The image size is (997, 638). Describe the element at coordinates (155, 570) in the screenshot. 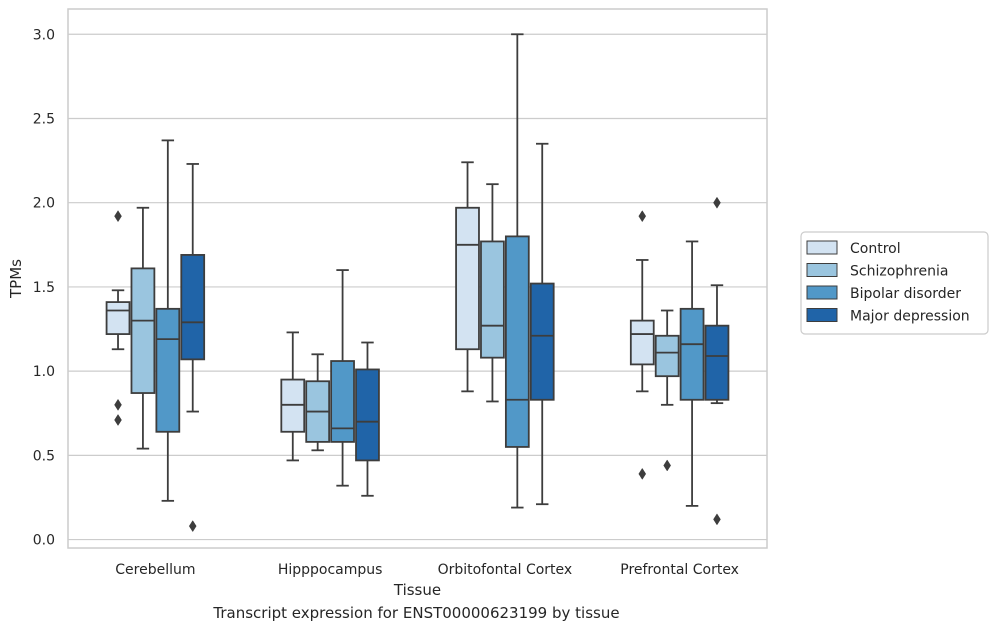

I see `x-tick-label: Cerebellum` at that location.